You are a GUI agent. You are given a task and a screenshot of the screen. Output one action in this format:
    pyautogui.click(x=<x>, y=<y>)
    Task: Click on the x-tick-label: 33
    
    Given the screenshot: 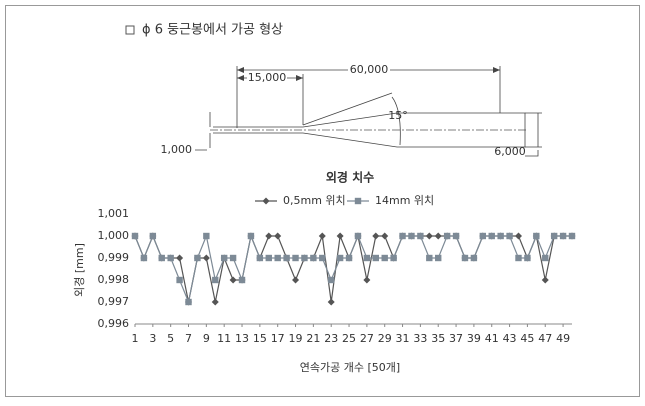 What is the action you would take?
    pyautogui.click(x=420, y=338)
    